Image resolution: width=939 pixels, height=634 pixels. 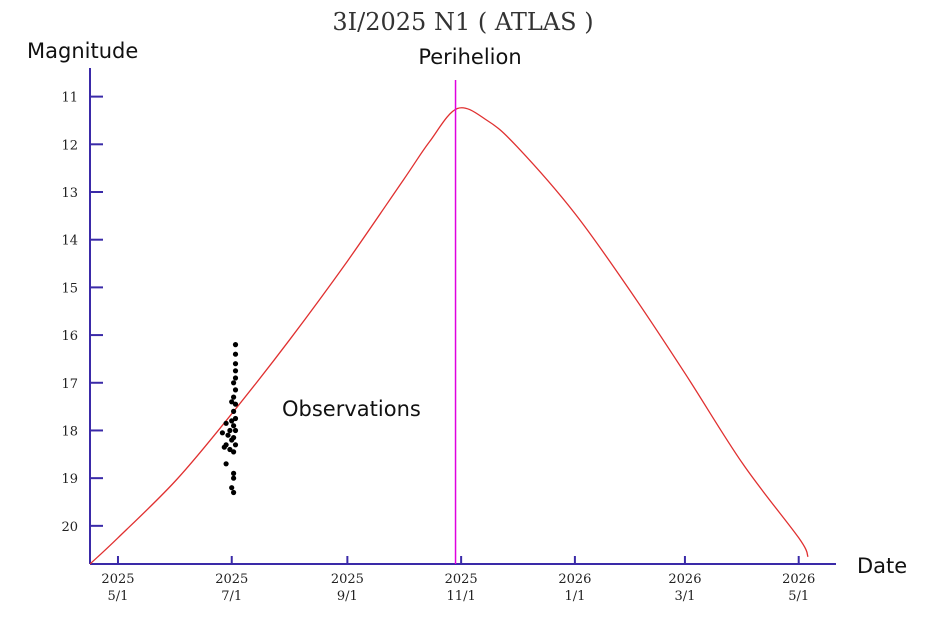 What do you see at coordinates (69, 384) in the screenshot?
I see `y-tick-label: 17` at bounding box center [69, 384].